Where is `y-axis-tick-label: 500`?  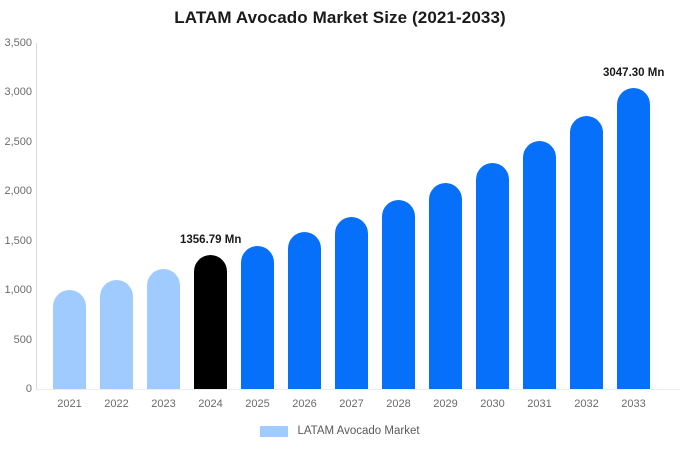 y-axis-tick-label: 500 is located at coordinates (22, 339).